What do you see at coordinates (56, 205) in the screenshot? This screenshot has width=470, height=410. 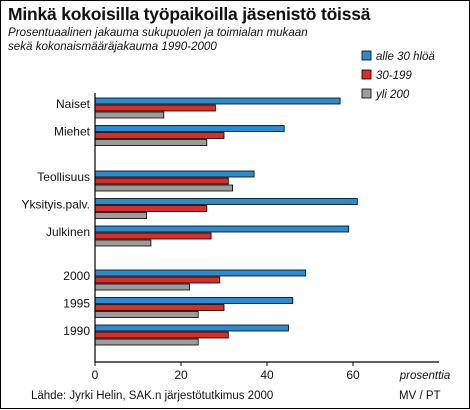 I see `category-label: Yksityis.palv.` at bounding box center [56, 205].